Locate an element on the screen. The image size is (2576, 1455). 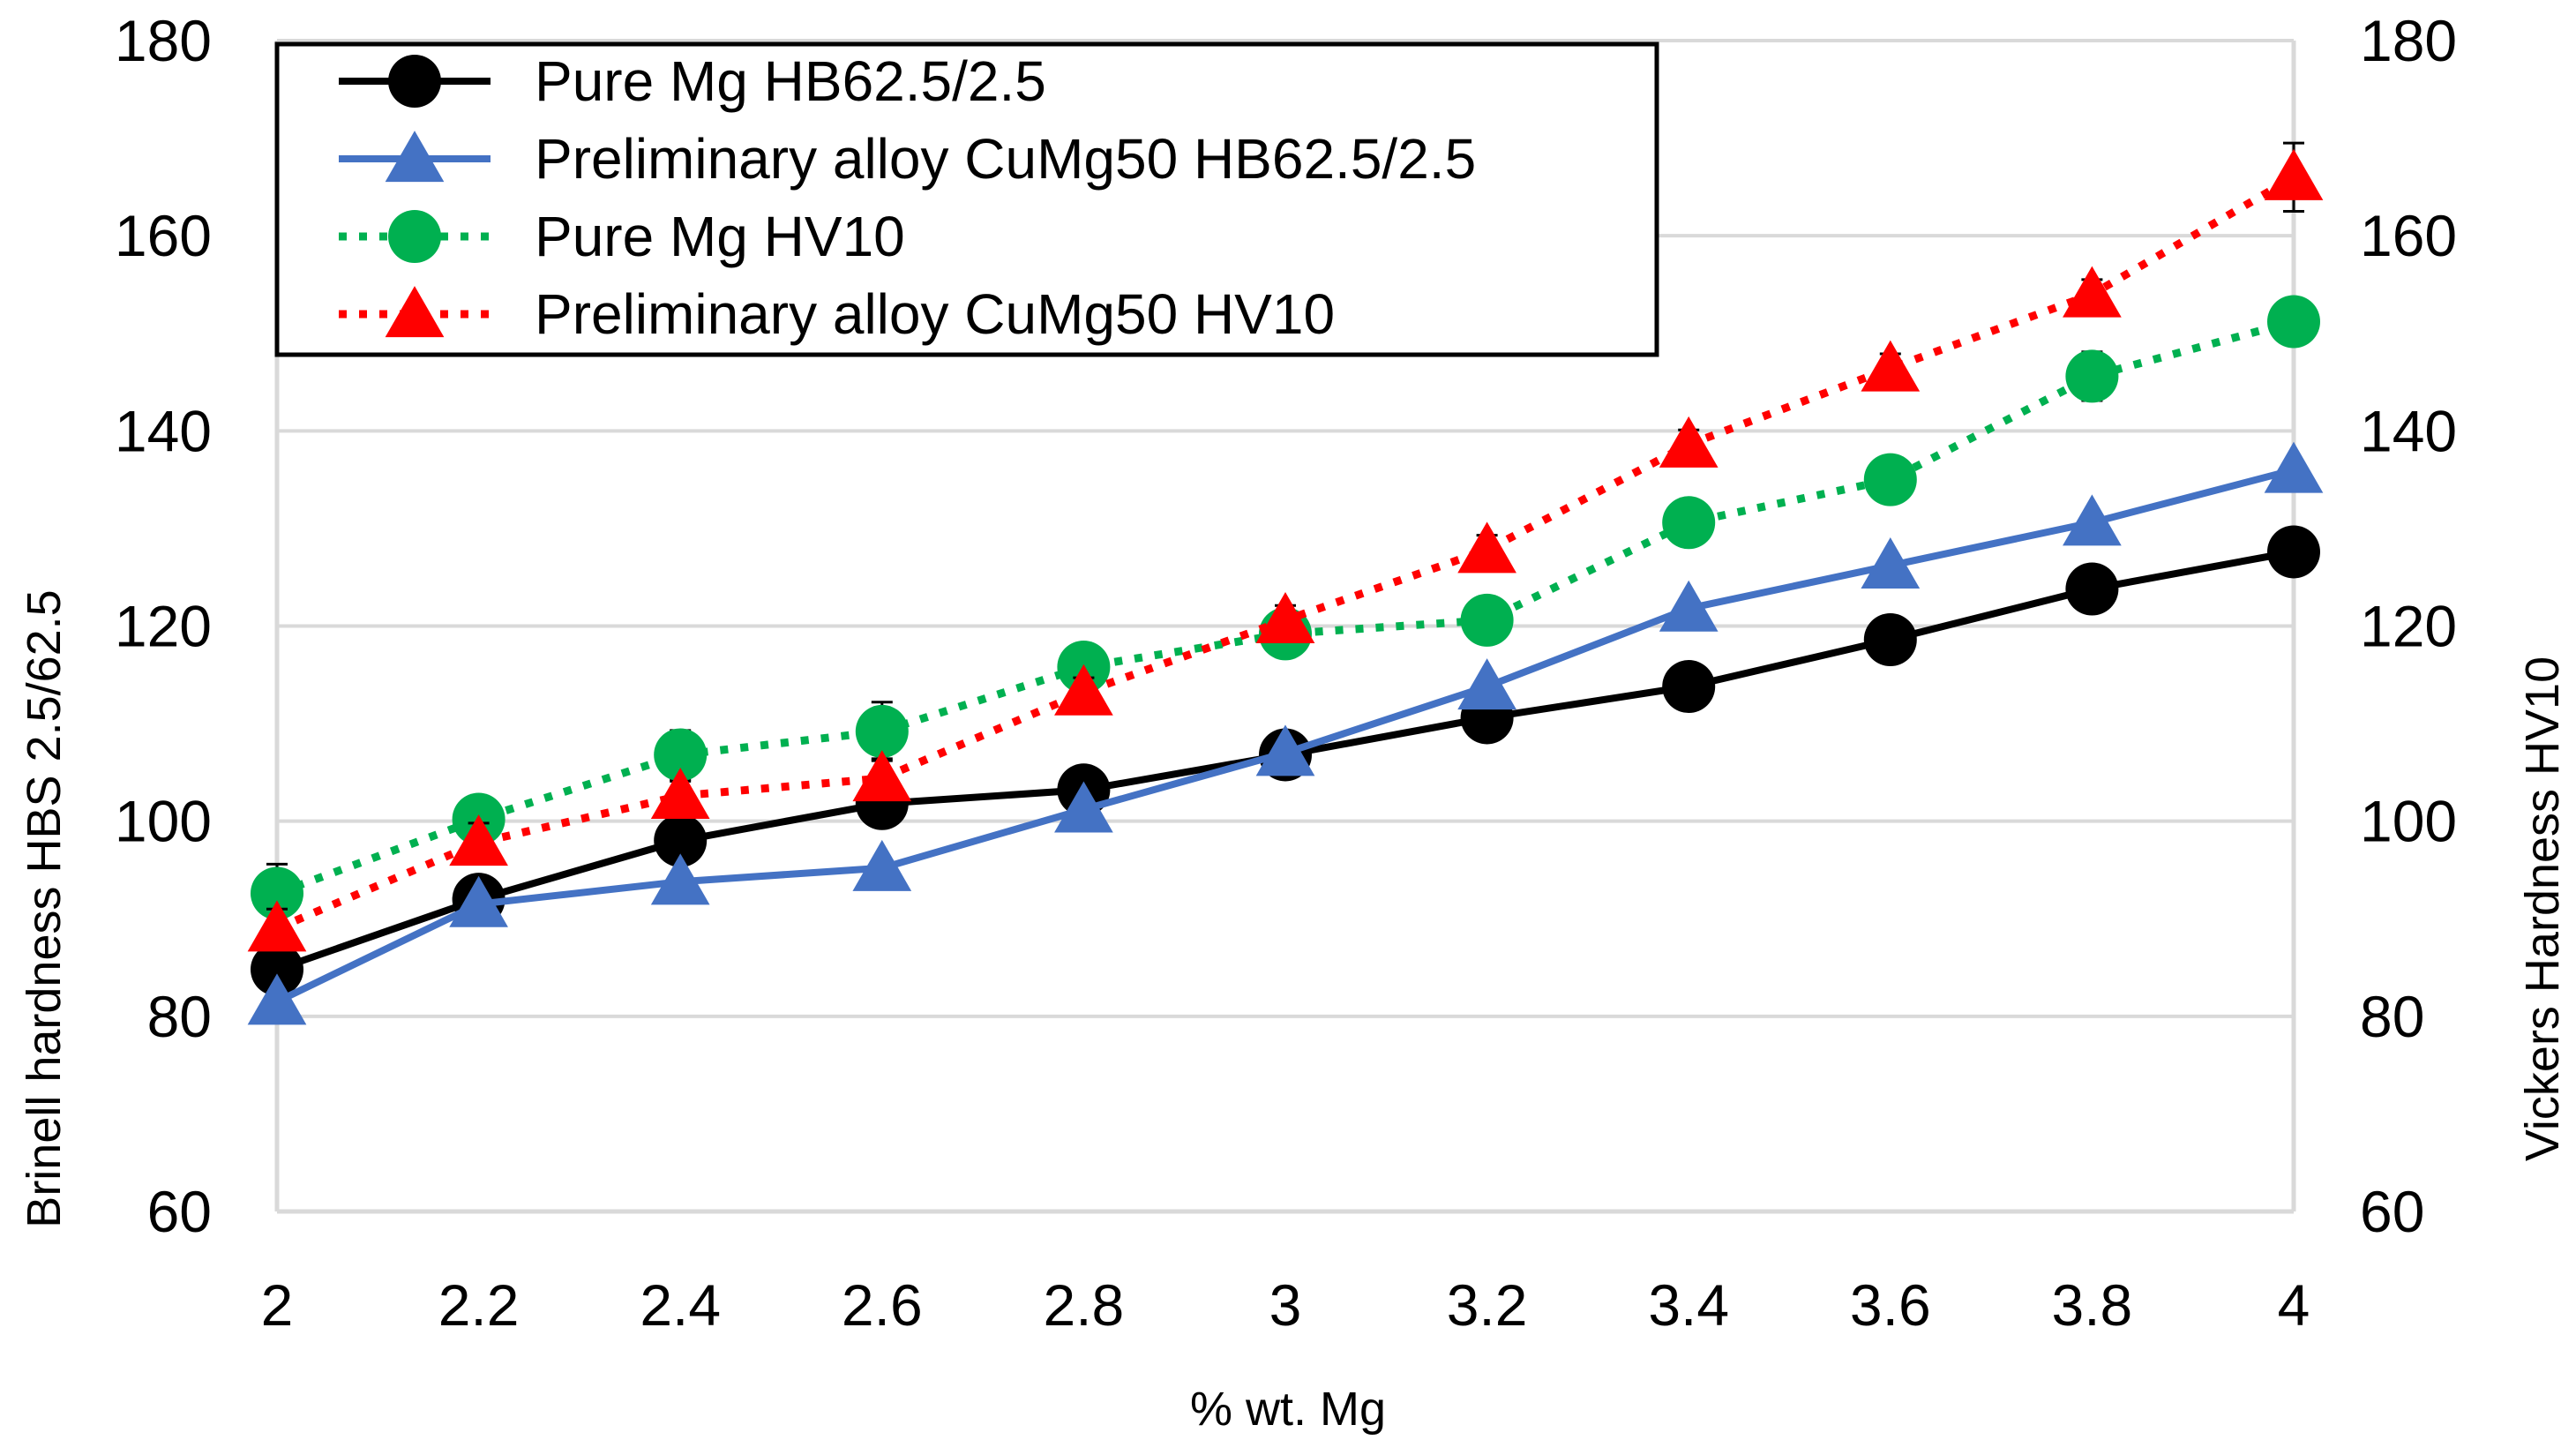
right-y-tick-labels: 60 80 100 120 140 160 180 is located at coordinates (2408, 626).